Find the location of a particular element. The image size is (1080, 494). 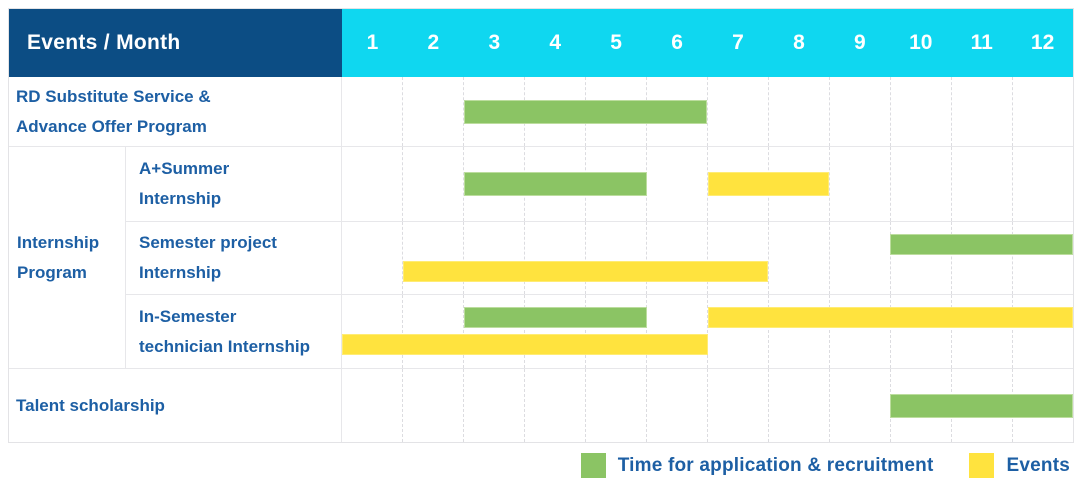

month-header-label-1: 1 is located at coordinates (372, 42).